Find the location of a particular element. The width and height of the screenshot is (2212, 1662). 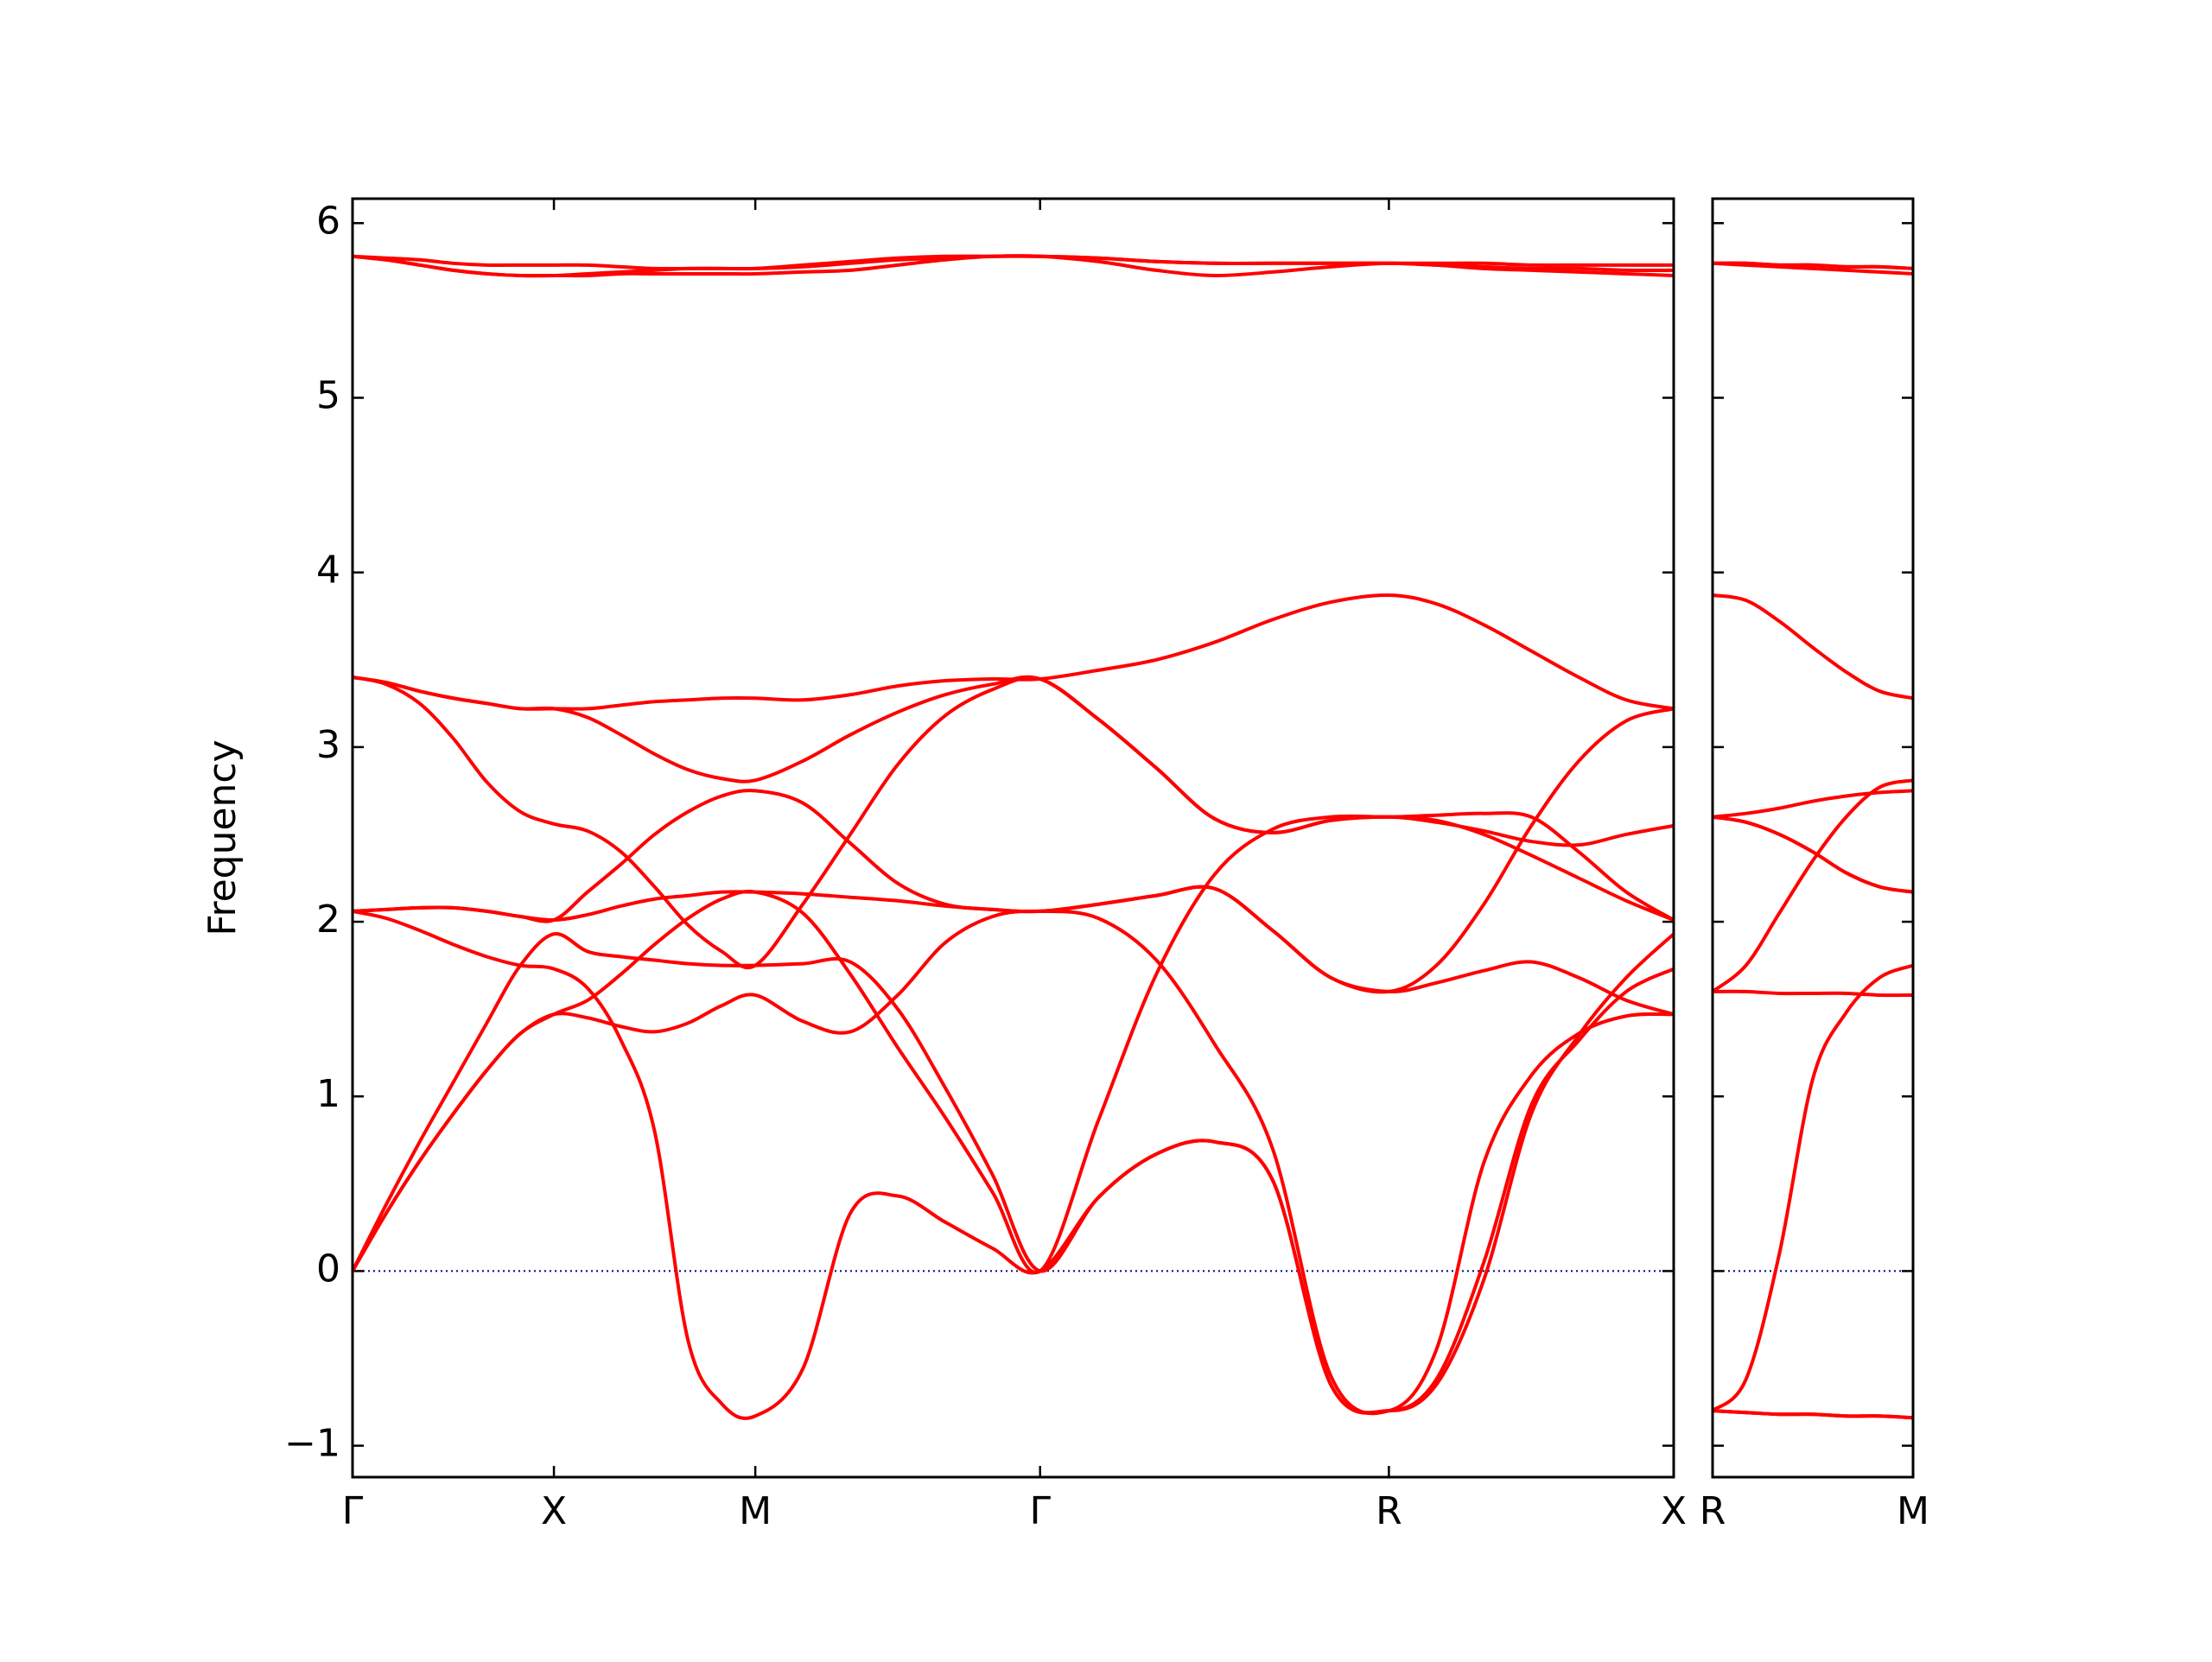

y-axis-label: Frequency is located at coordinates (222, 837).